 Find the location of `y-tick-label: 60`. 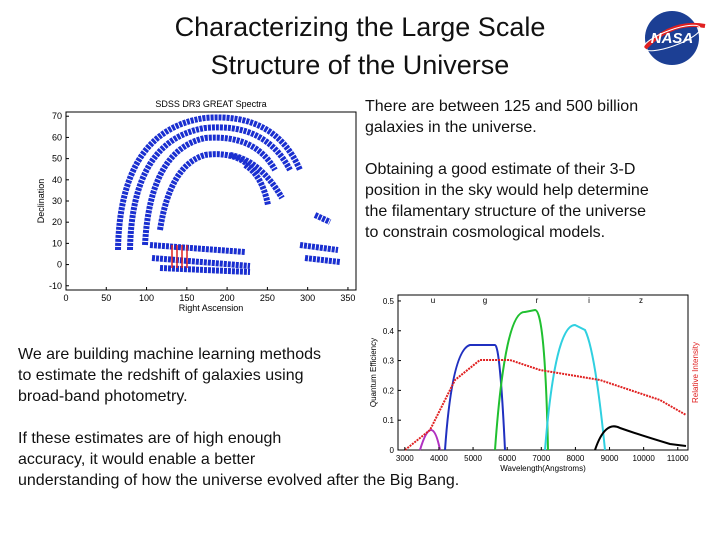

y-tick-label: 60 is located at coordinates (57, 137).